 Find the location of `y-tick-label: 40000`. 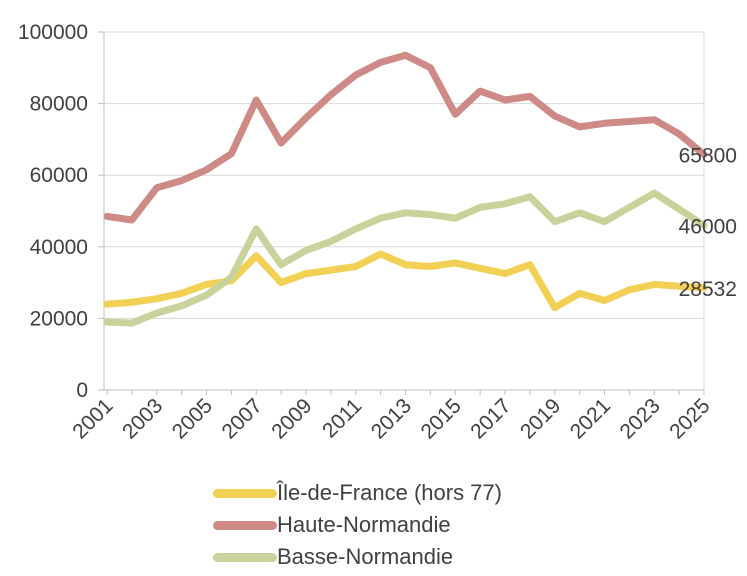

y-tick-label: 40000 is located at coordinates (59, 247).